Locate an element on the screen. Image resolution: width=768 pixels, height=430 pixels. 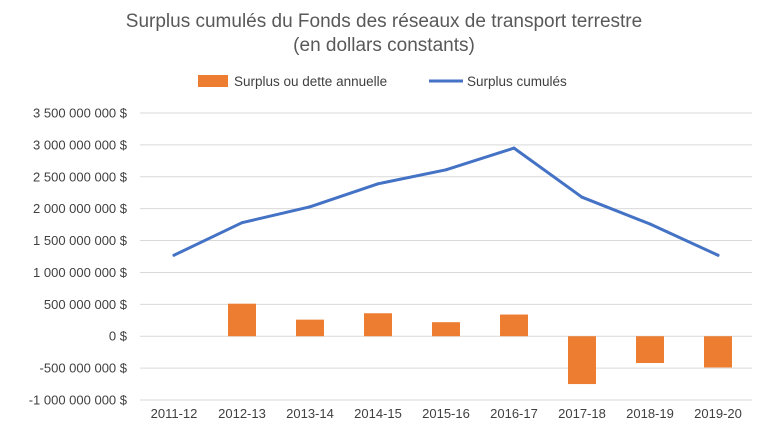
x-tick-label: 2012-13 is located at coordinates (242, 413).